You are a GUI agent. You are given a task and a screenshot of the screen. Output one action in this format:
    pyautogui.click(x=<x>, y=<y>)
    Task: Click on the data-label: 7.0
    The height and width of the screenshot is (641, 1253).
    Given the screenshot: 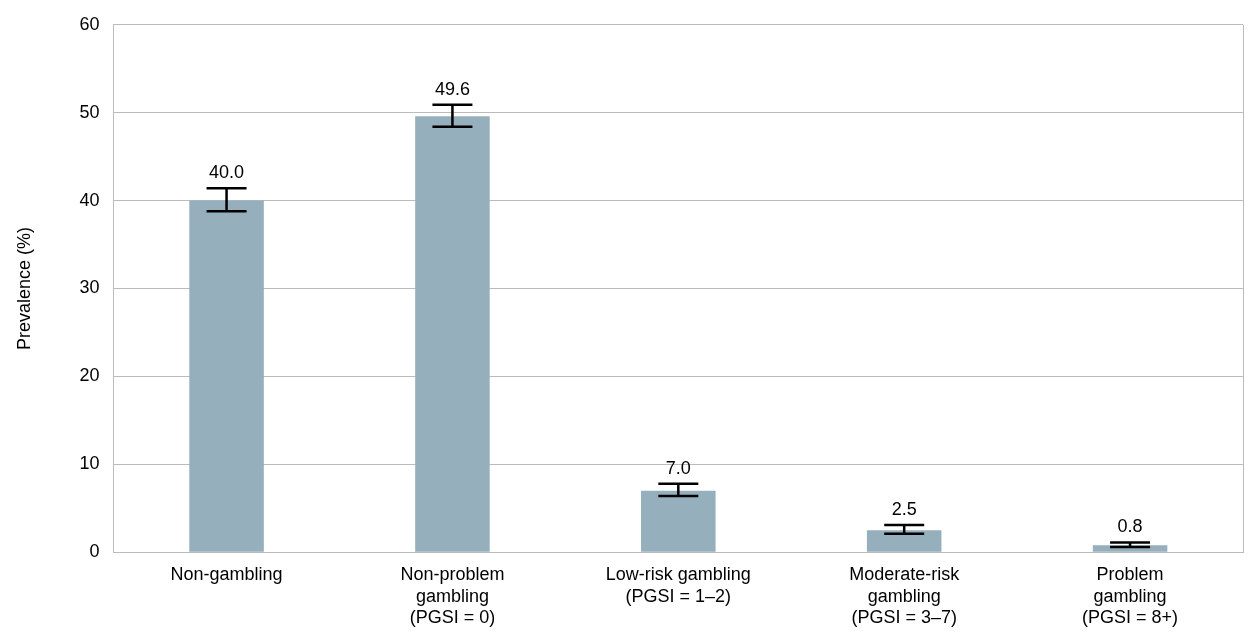 What is the action you would take?
    pyautogui.click(x=678, y=467)
    